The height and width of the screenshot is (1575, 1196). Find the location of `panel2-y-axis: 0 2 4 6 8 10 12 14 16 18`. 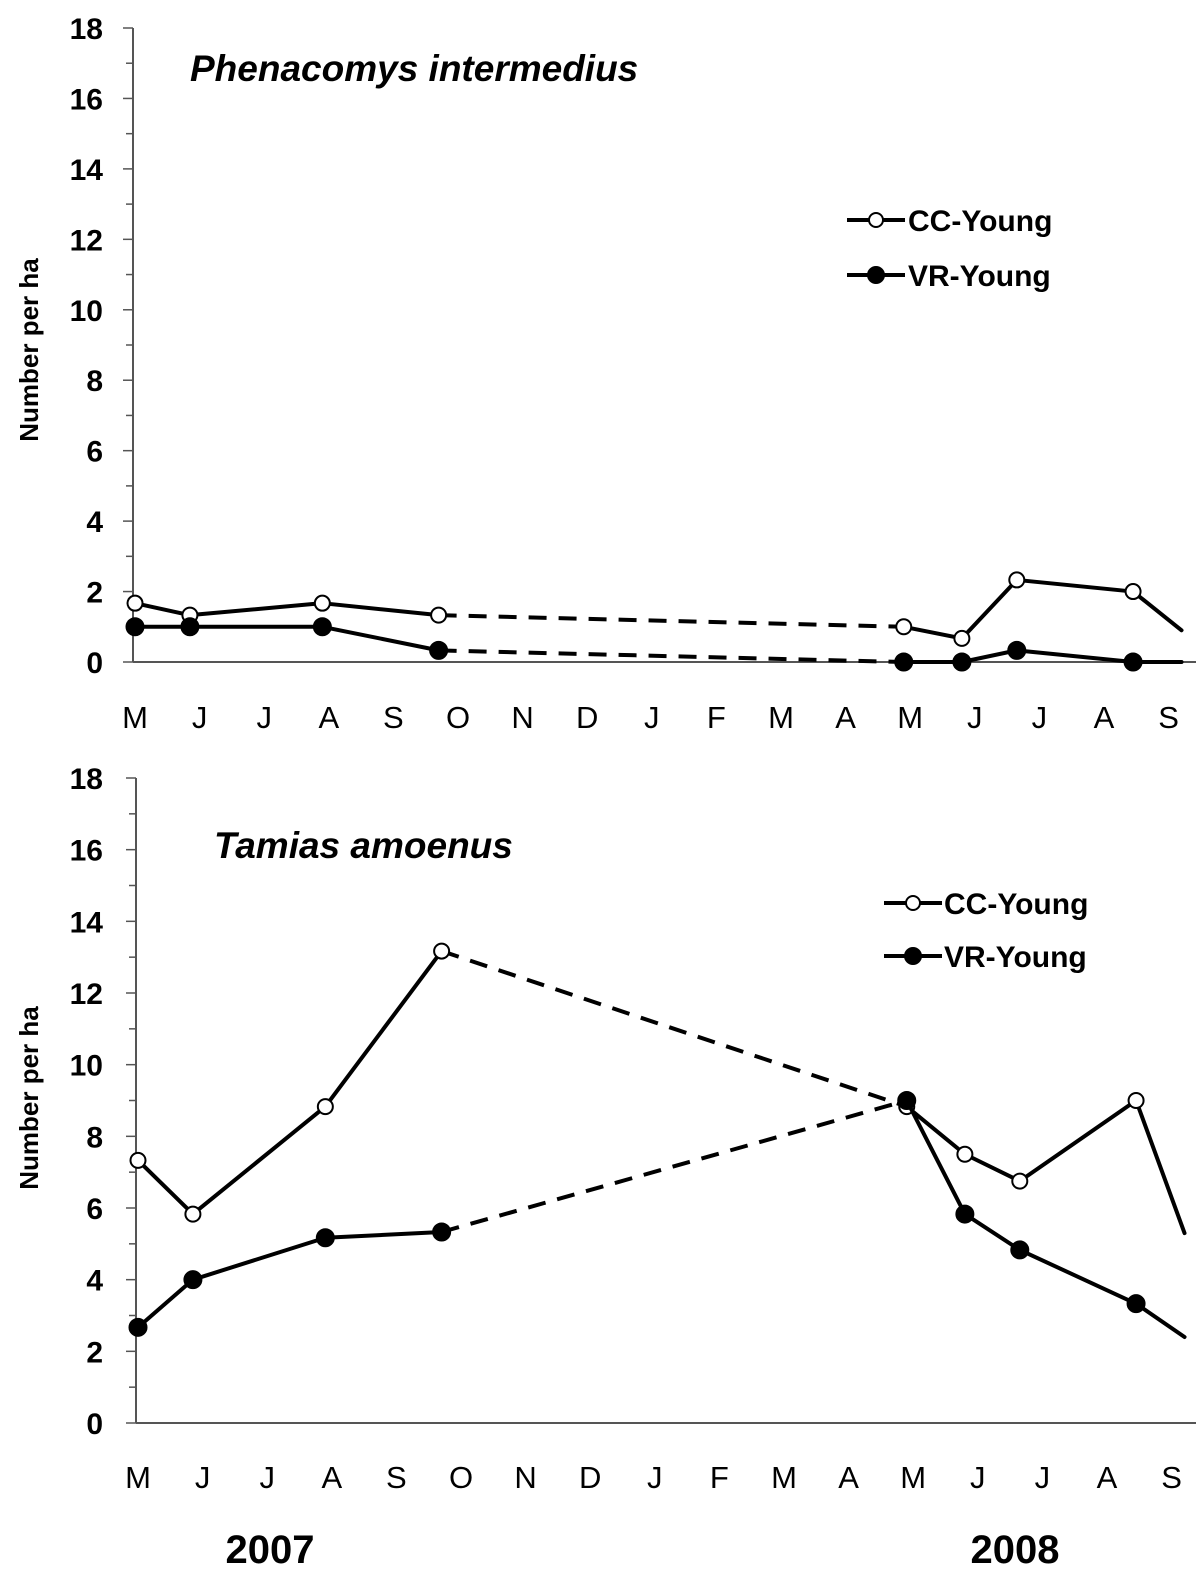

panel2-y-axis: 0 2 4 6 8 10 12 14 16 18 is located at coordinates (103, 1102).